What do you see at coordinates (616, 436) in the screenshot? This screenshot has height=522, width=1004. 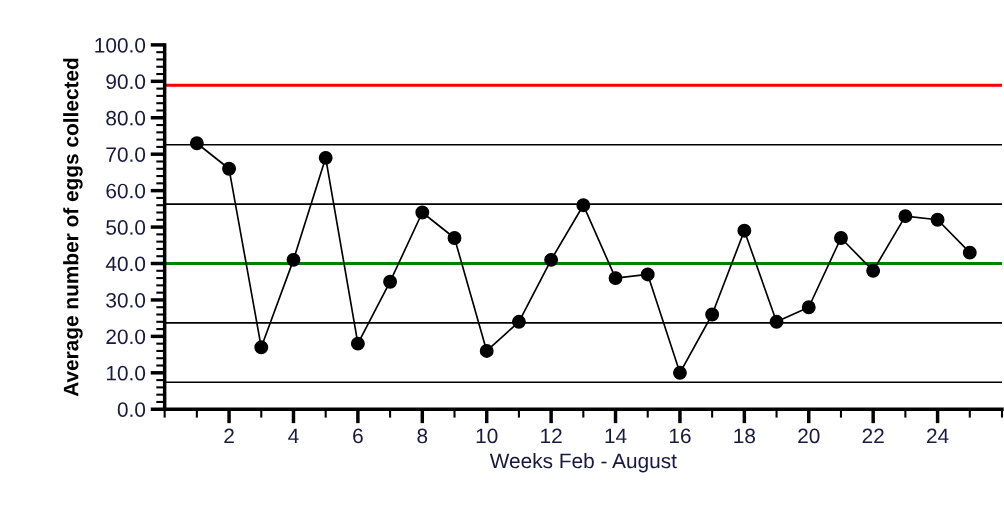 I see `x-tick-label: 14` at bounding box center [616, 436].